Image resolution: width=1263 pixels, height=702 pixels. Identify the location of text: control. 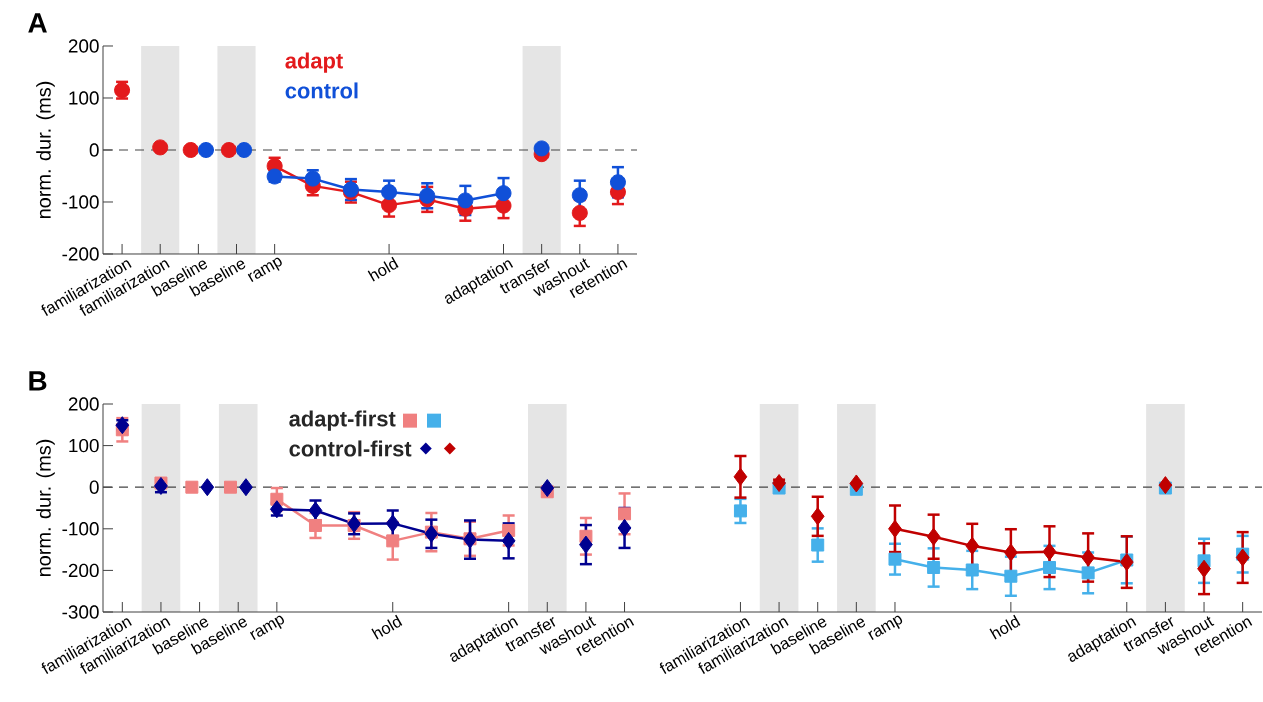
(321, 90).